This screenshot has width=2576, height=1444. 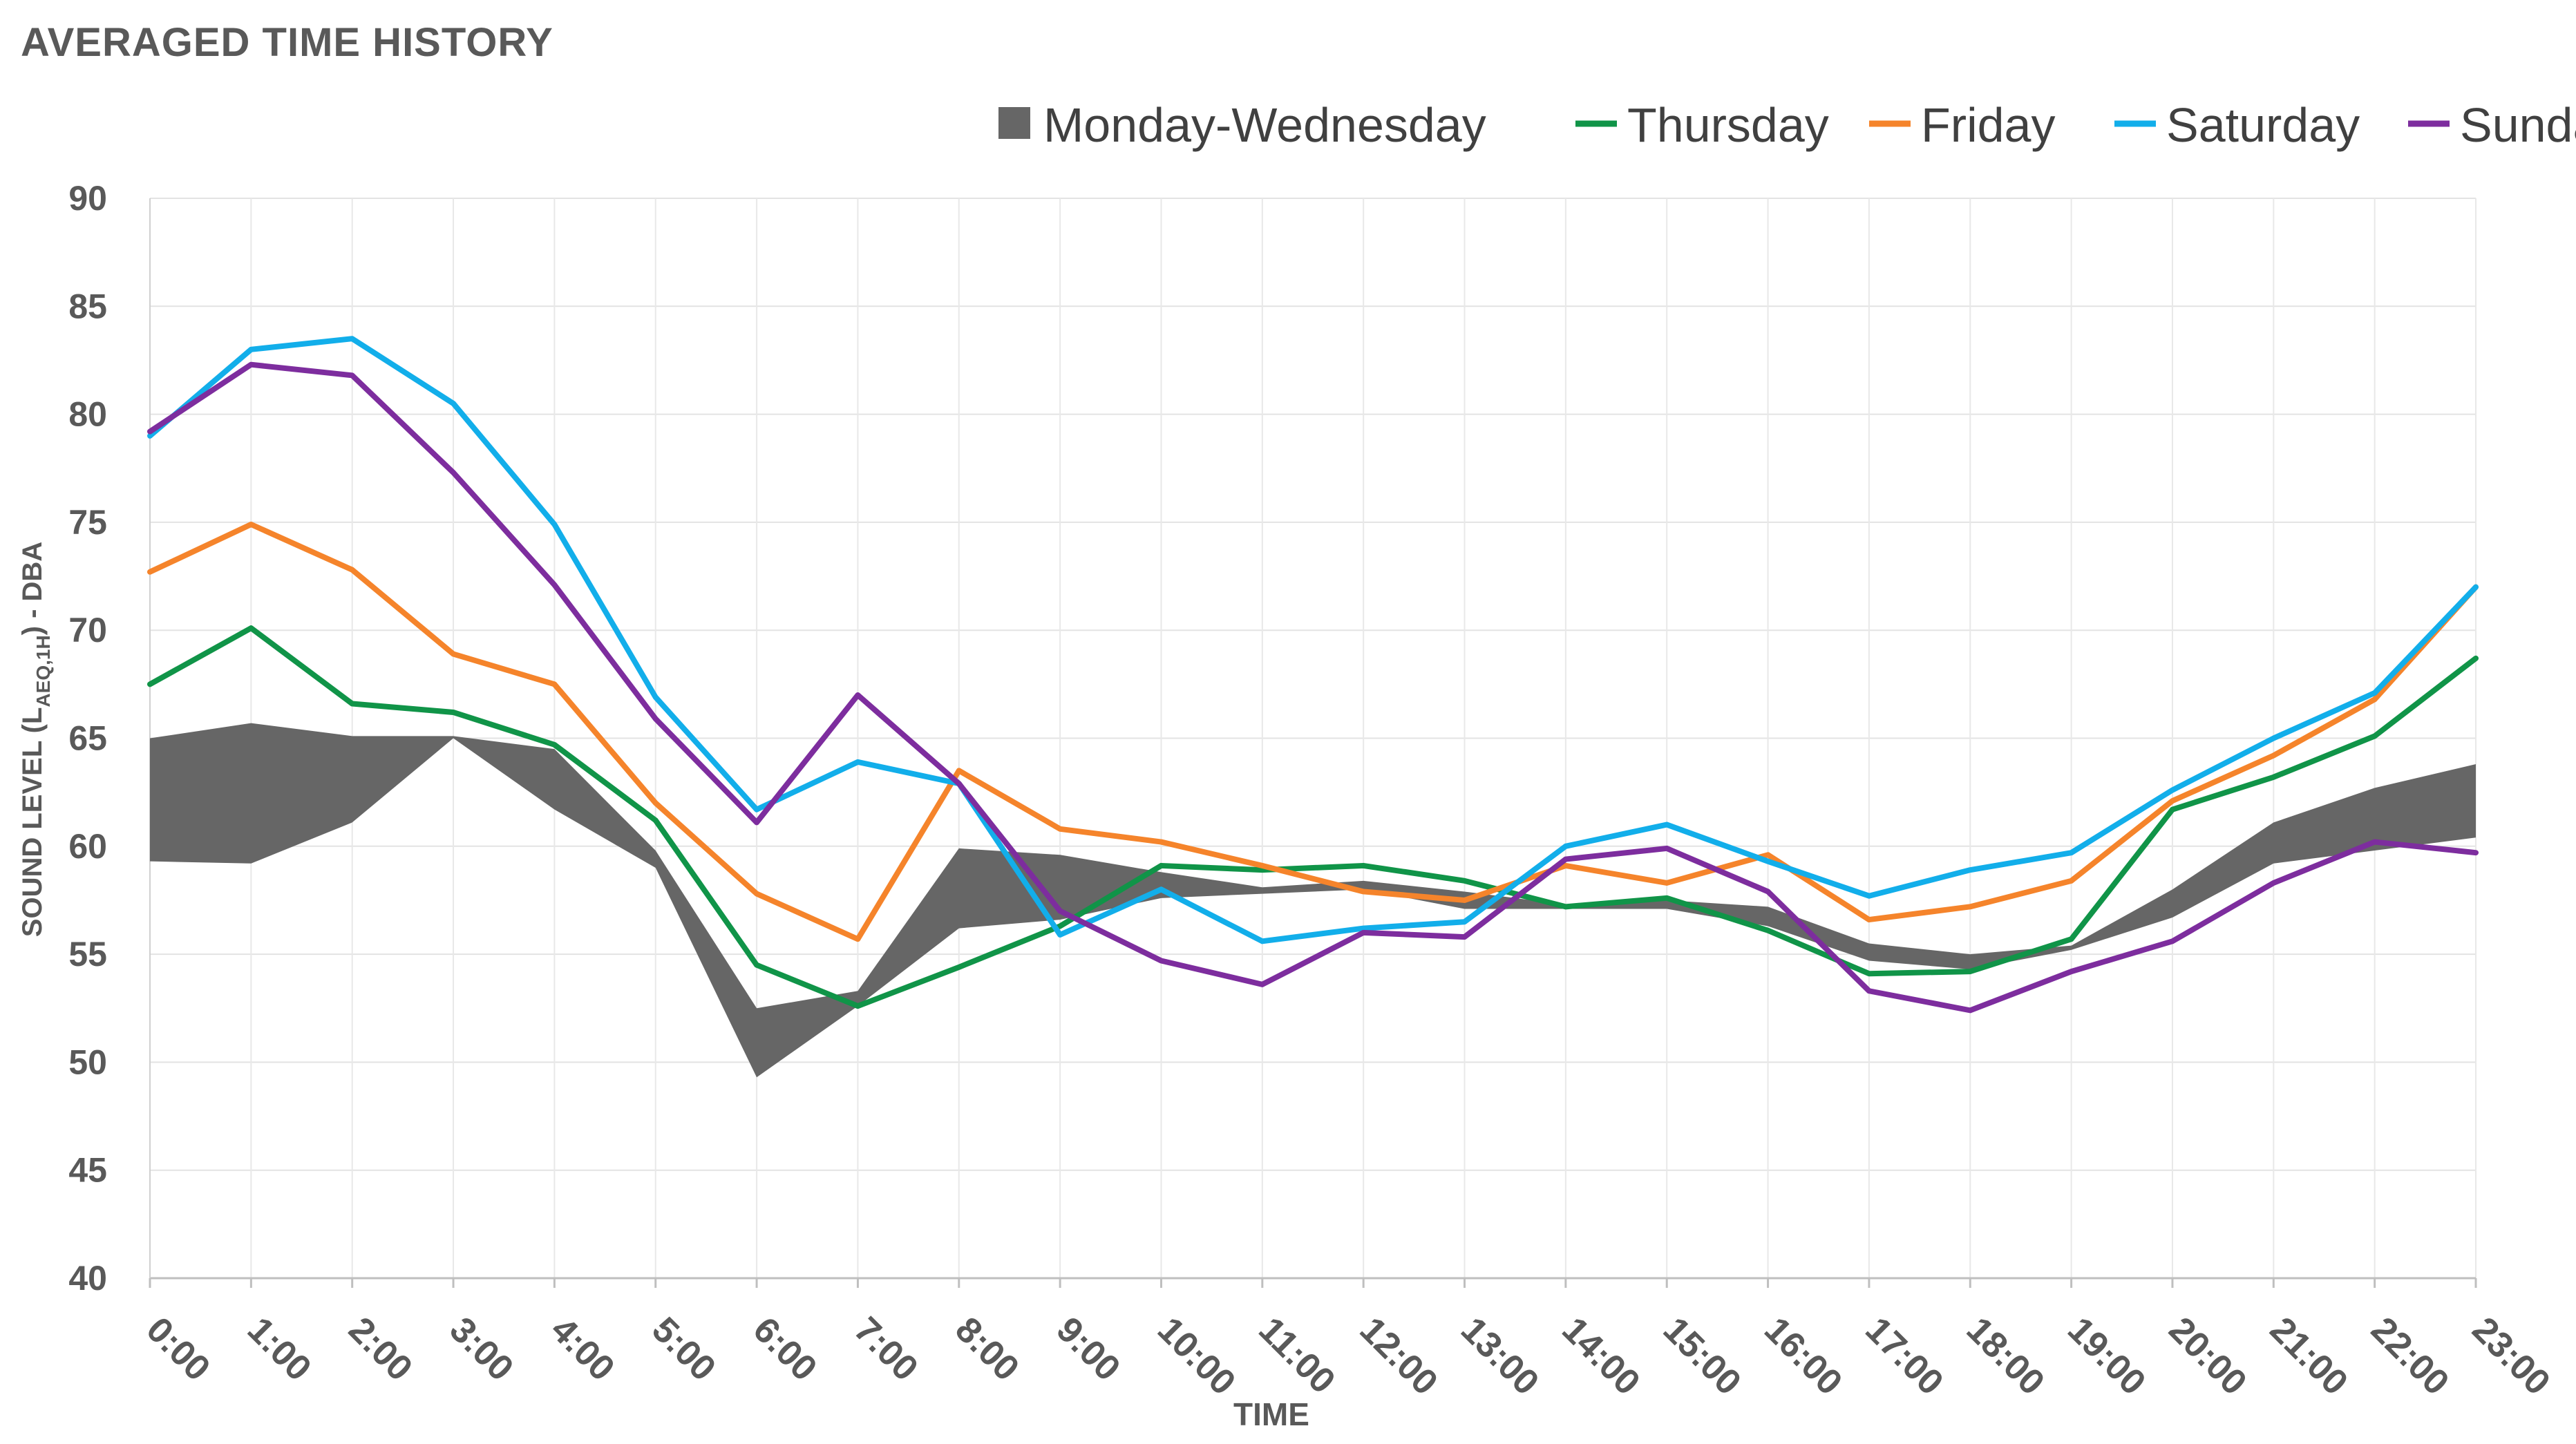 I want to click on y-tick-label: 80, so click(x=87, y=415).